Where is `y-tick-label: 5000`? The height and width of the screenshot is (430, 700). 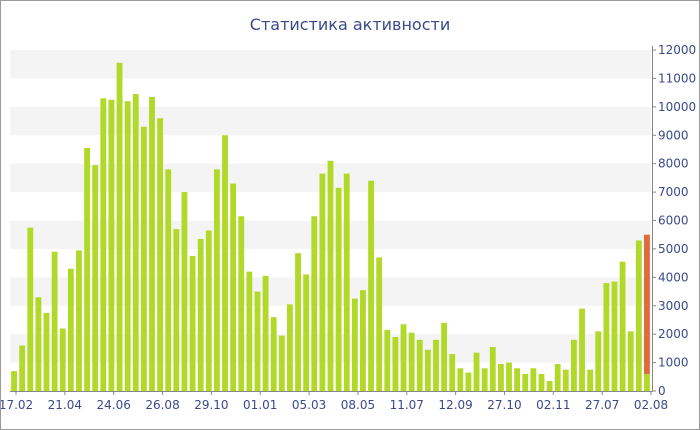 y-tick-label: 5000 is located at coordinates (673, 249).